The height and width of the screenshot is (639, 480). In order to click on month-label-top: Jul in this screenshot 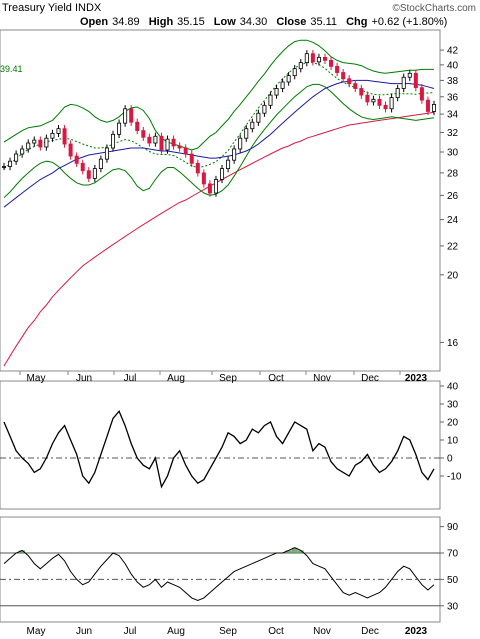, I will do `click(130, 378)`.